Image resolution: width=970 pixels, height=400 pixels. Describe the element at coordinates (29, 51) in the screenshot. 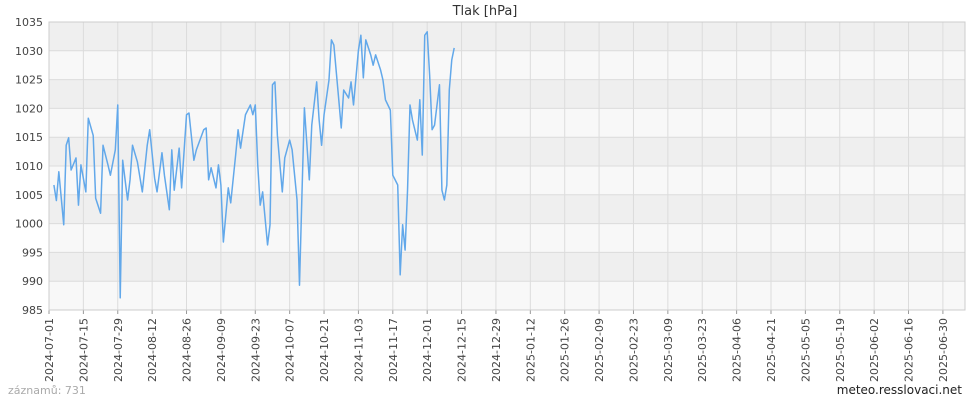

I see `y-tick-label: 1030` at that location.